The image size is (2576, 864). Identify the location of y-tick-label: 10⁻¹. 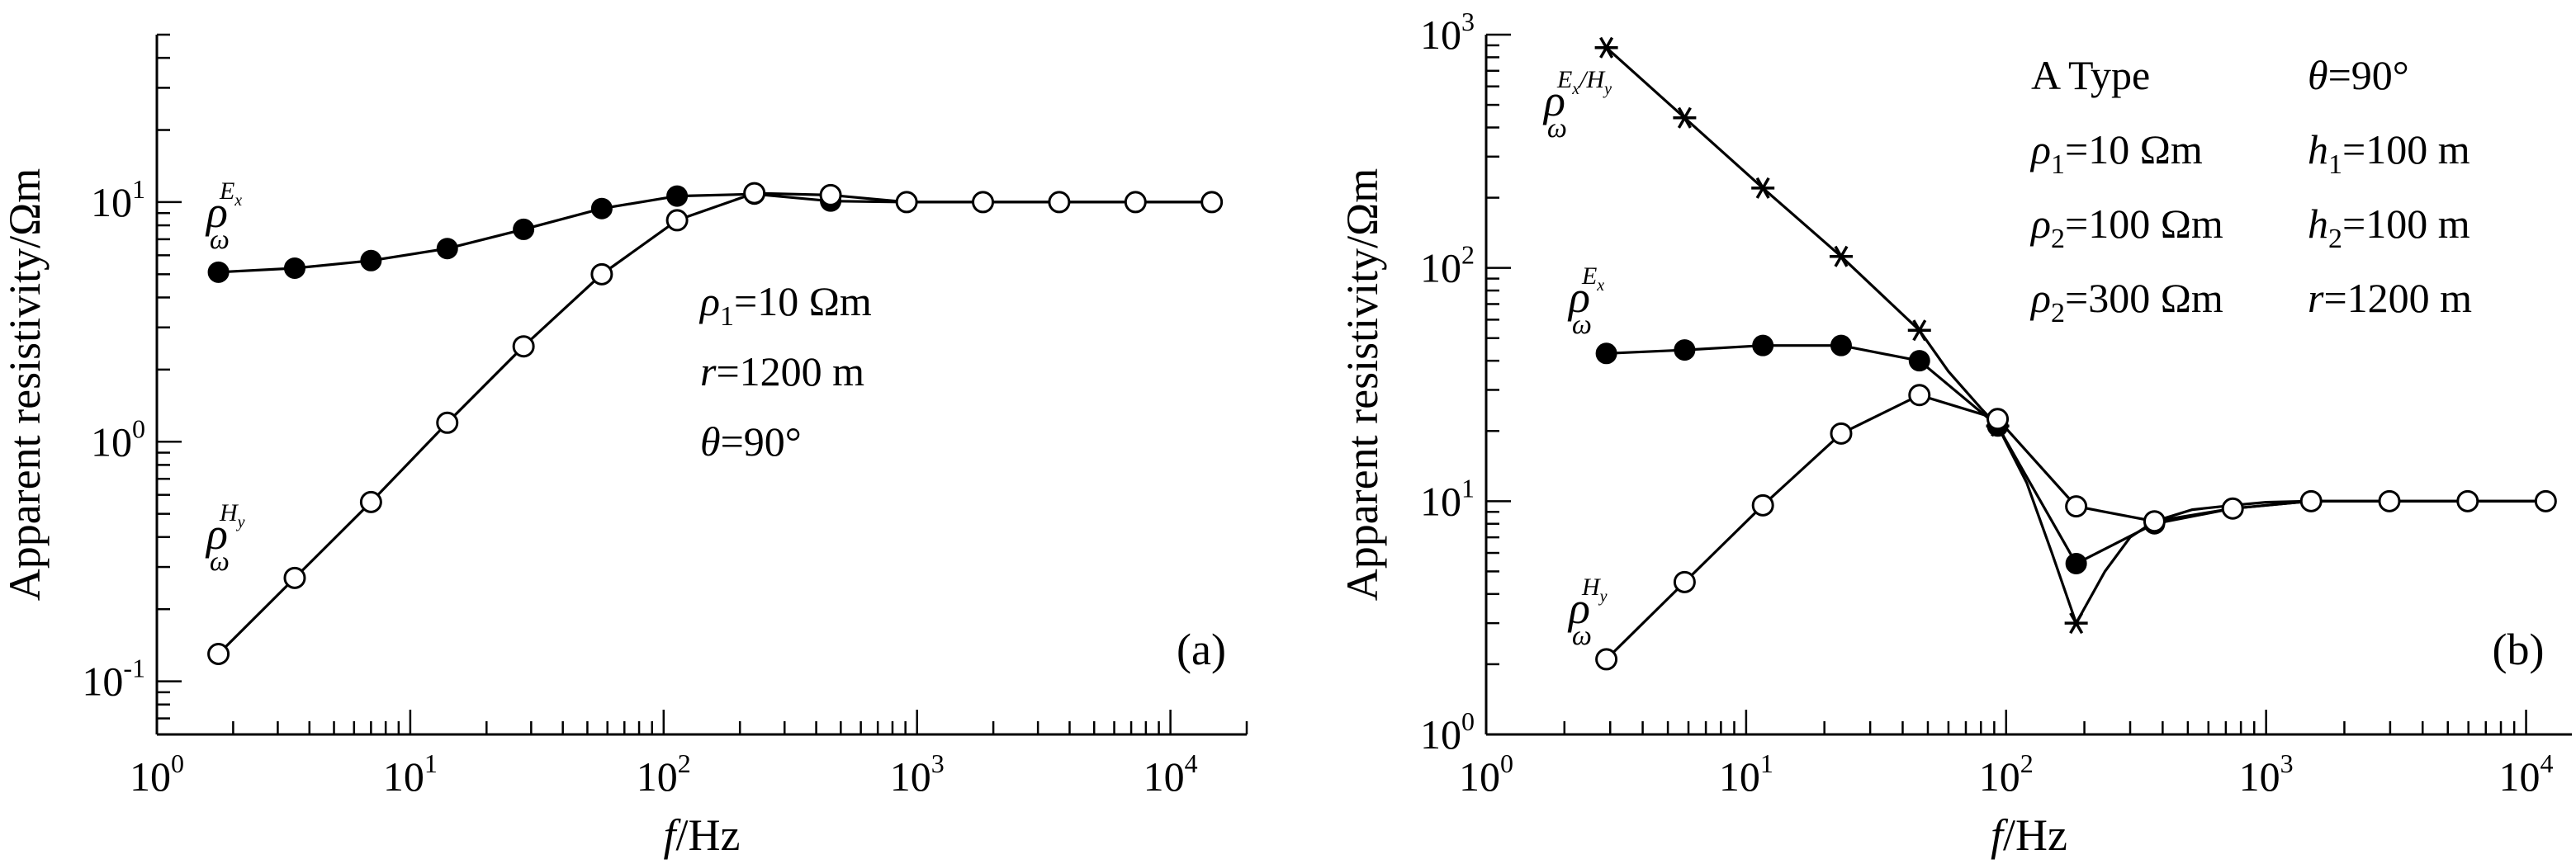
(113, 679).